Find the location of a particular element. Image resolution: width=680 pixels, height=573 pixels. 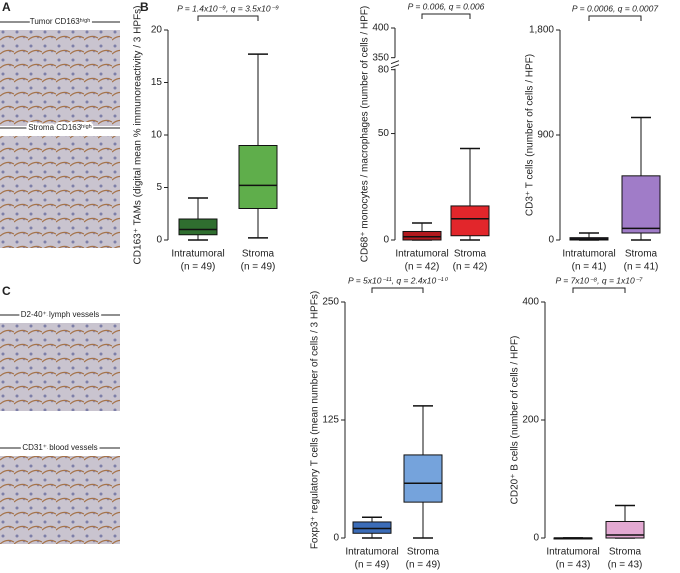

y-tick-label: 125 is located at coordinates (330, 420).